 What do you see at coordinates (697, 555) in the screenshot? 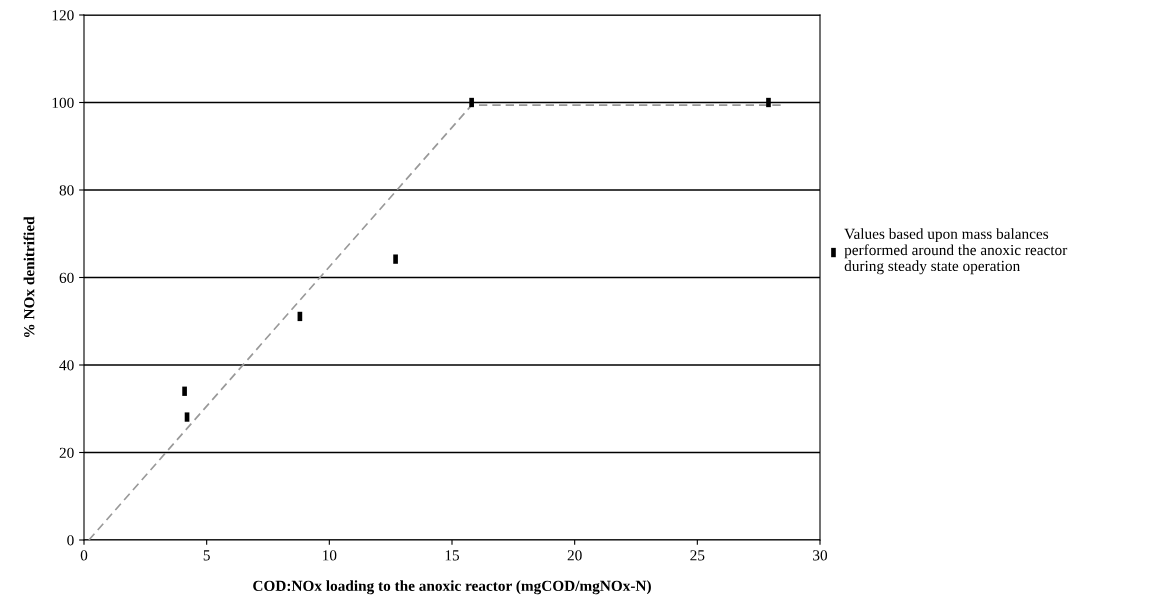
I see `x-tick-label: 25` at bounding box center [697, 555].